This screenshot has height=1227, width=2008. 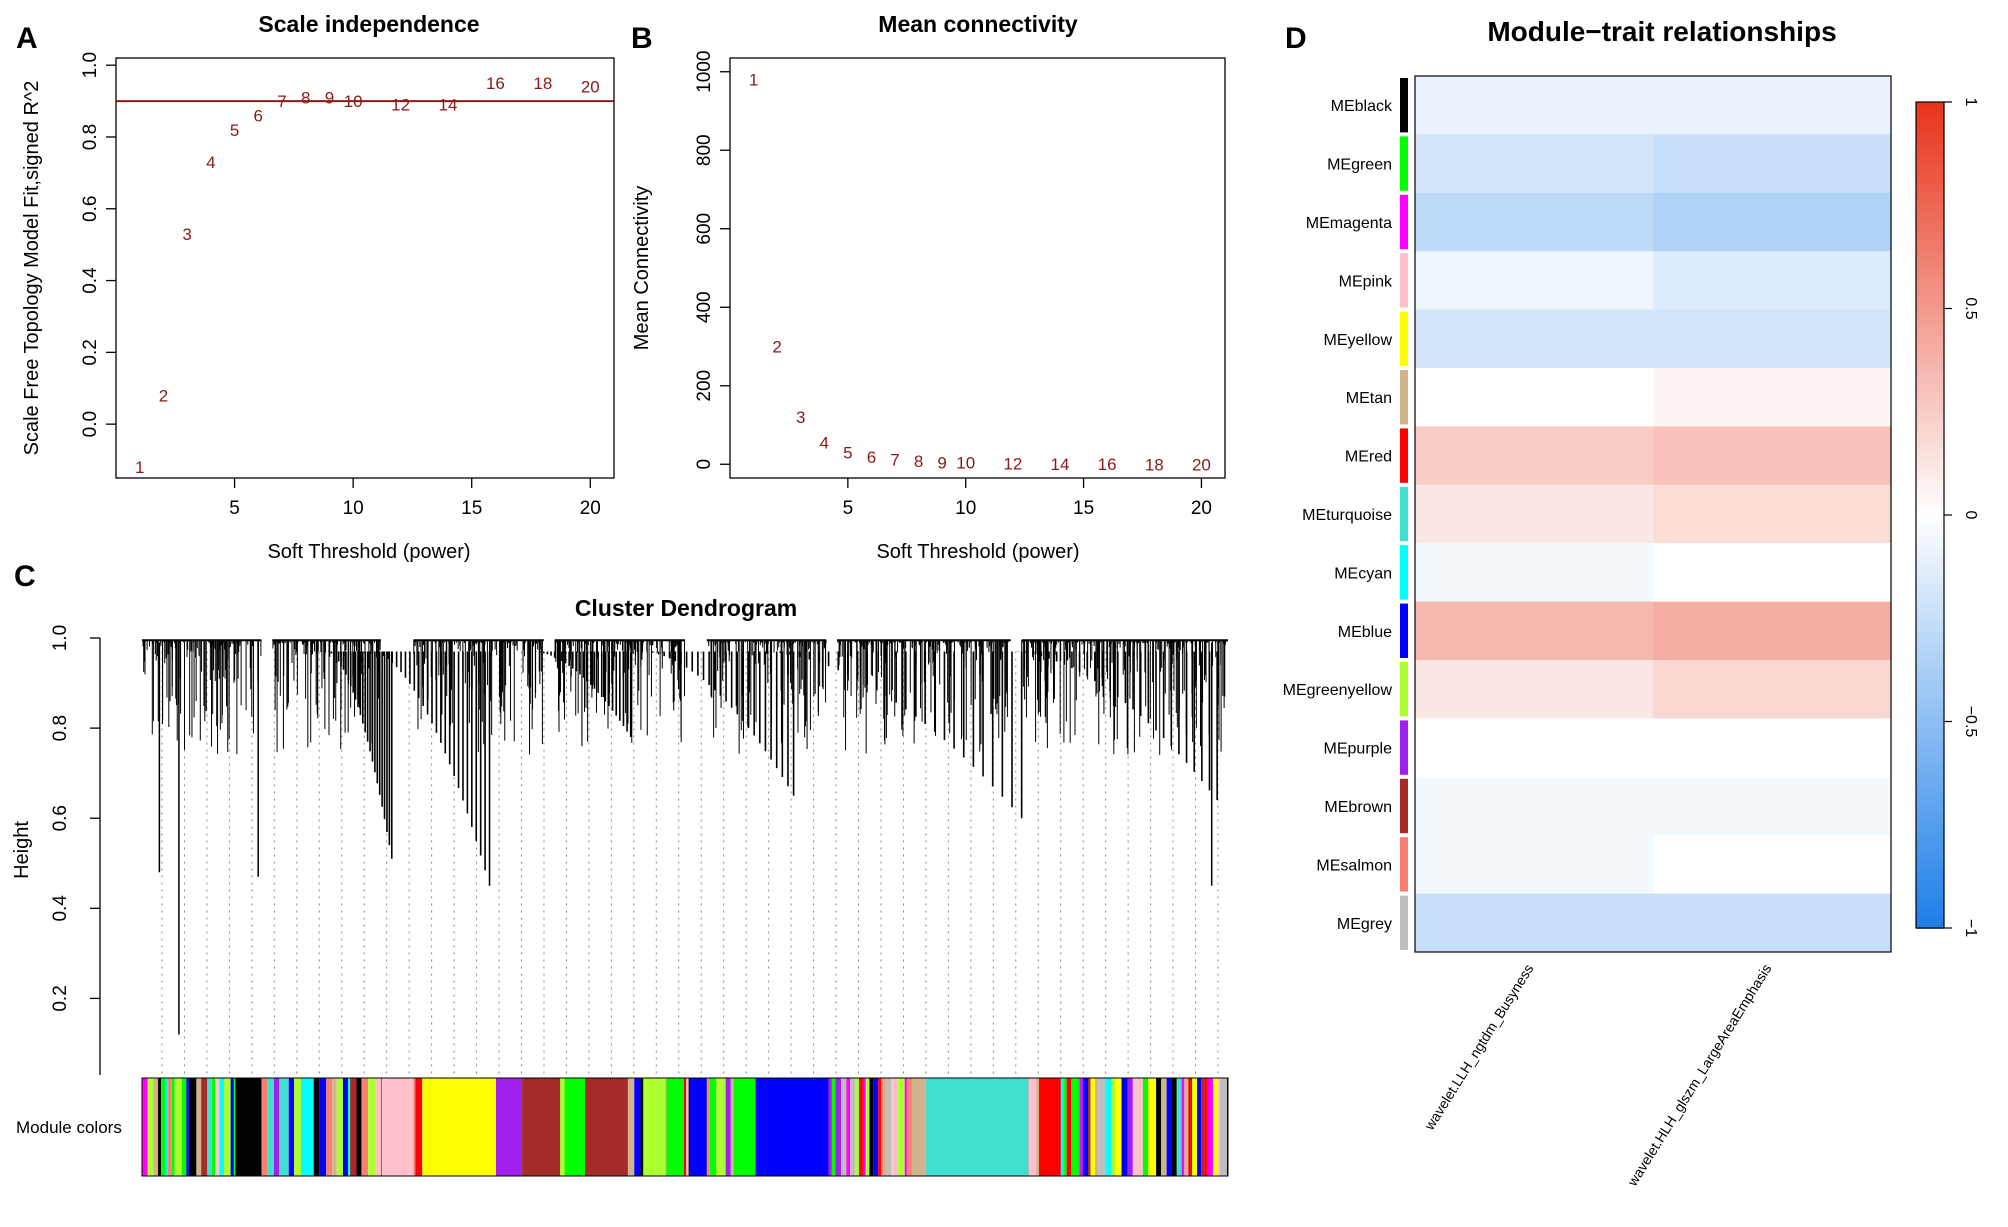 I want to click on scale-independence-point-label: 8, so click(x=305, y=97).